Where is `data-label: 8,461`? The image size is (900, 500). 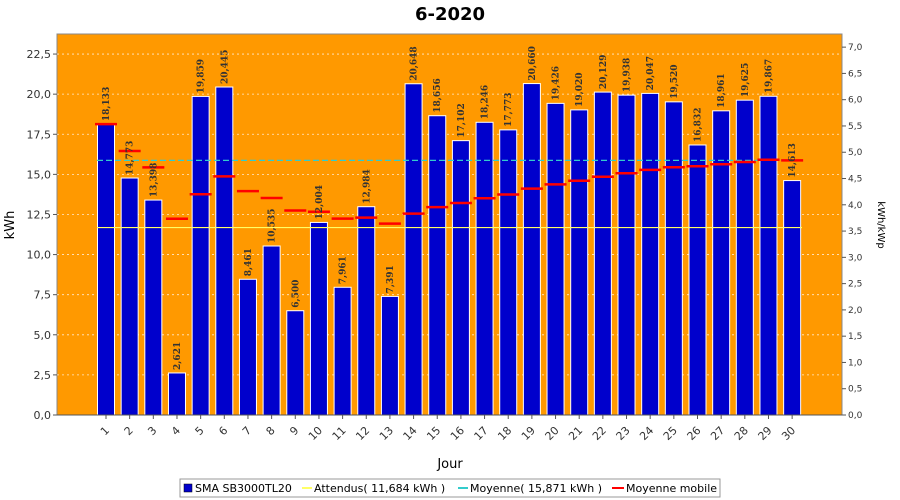
data-label: 8,461 is located at coordinates (249, 262).